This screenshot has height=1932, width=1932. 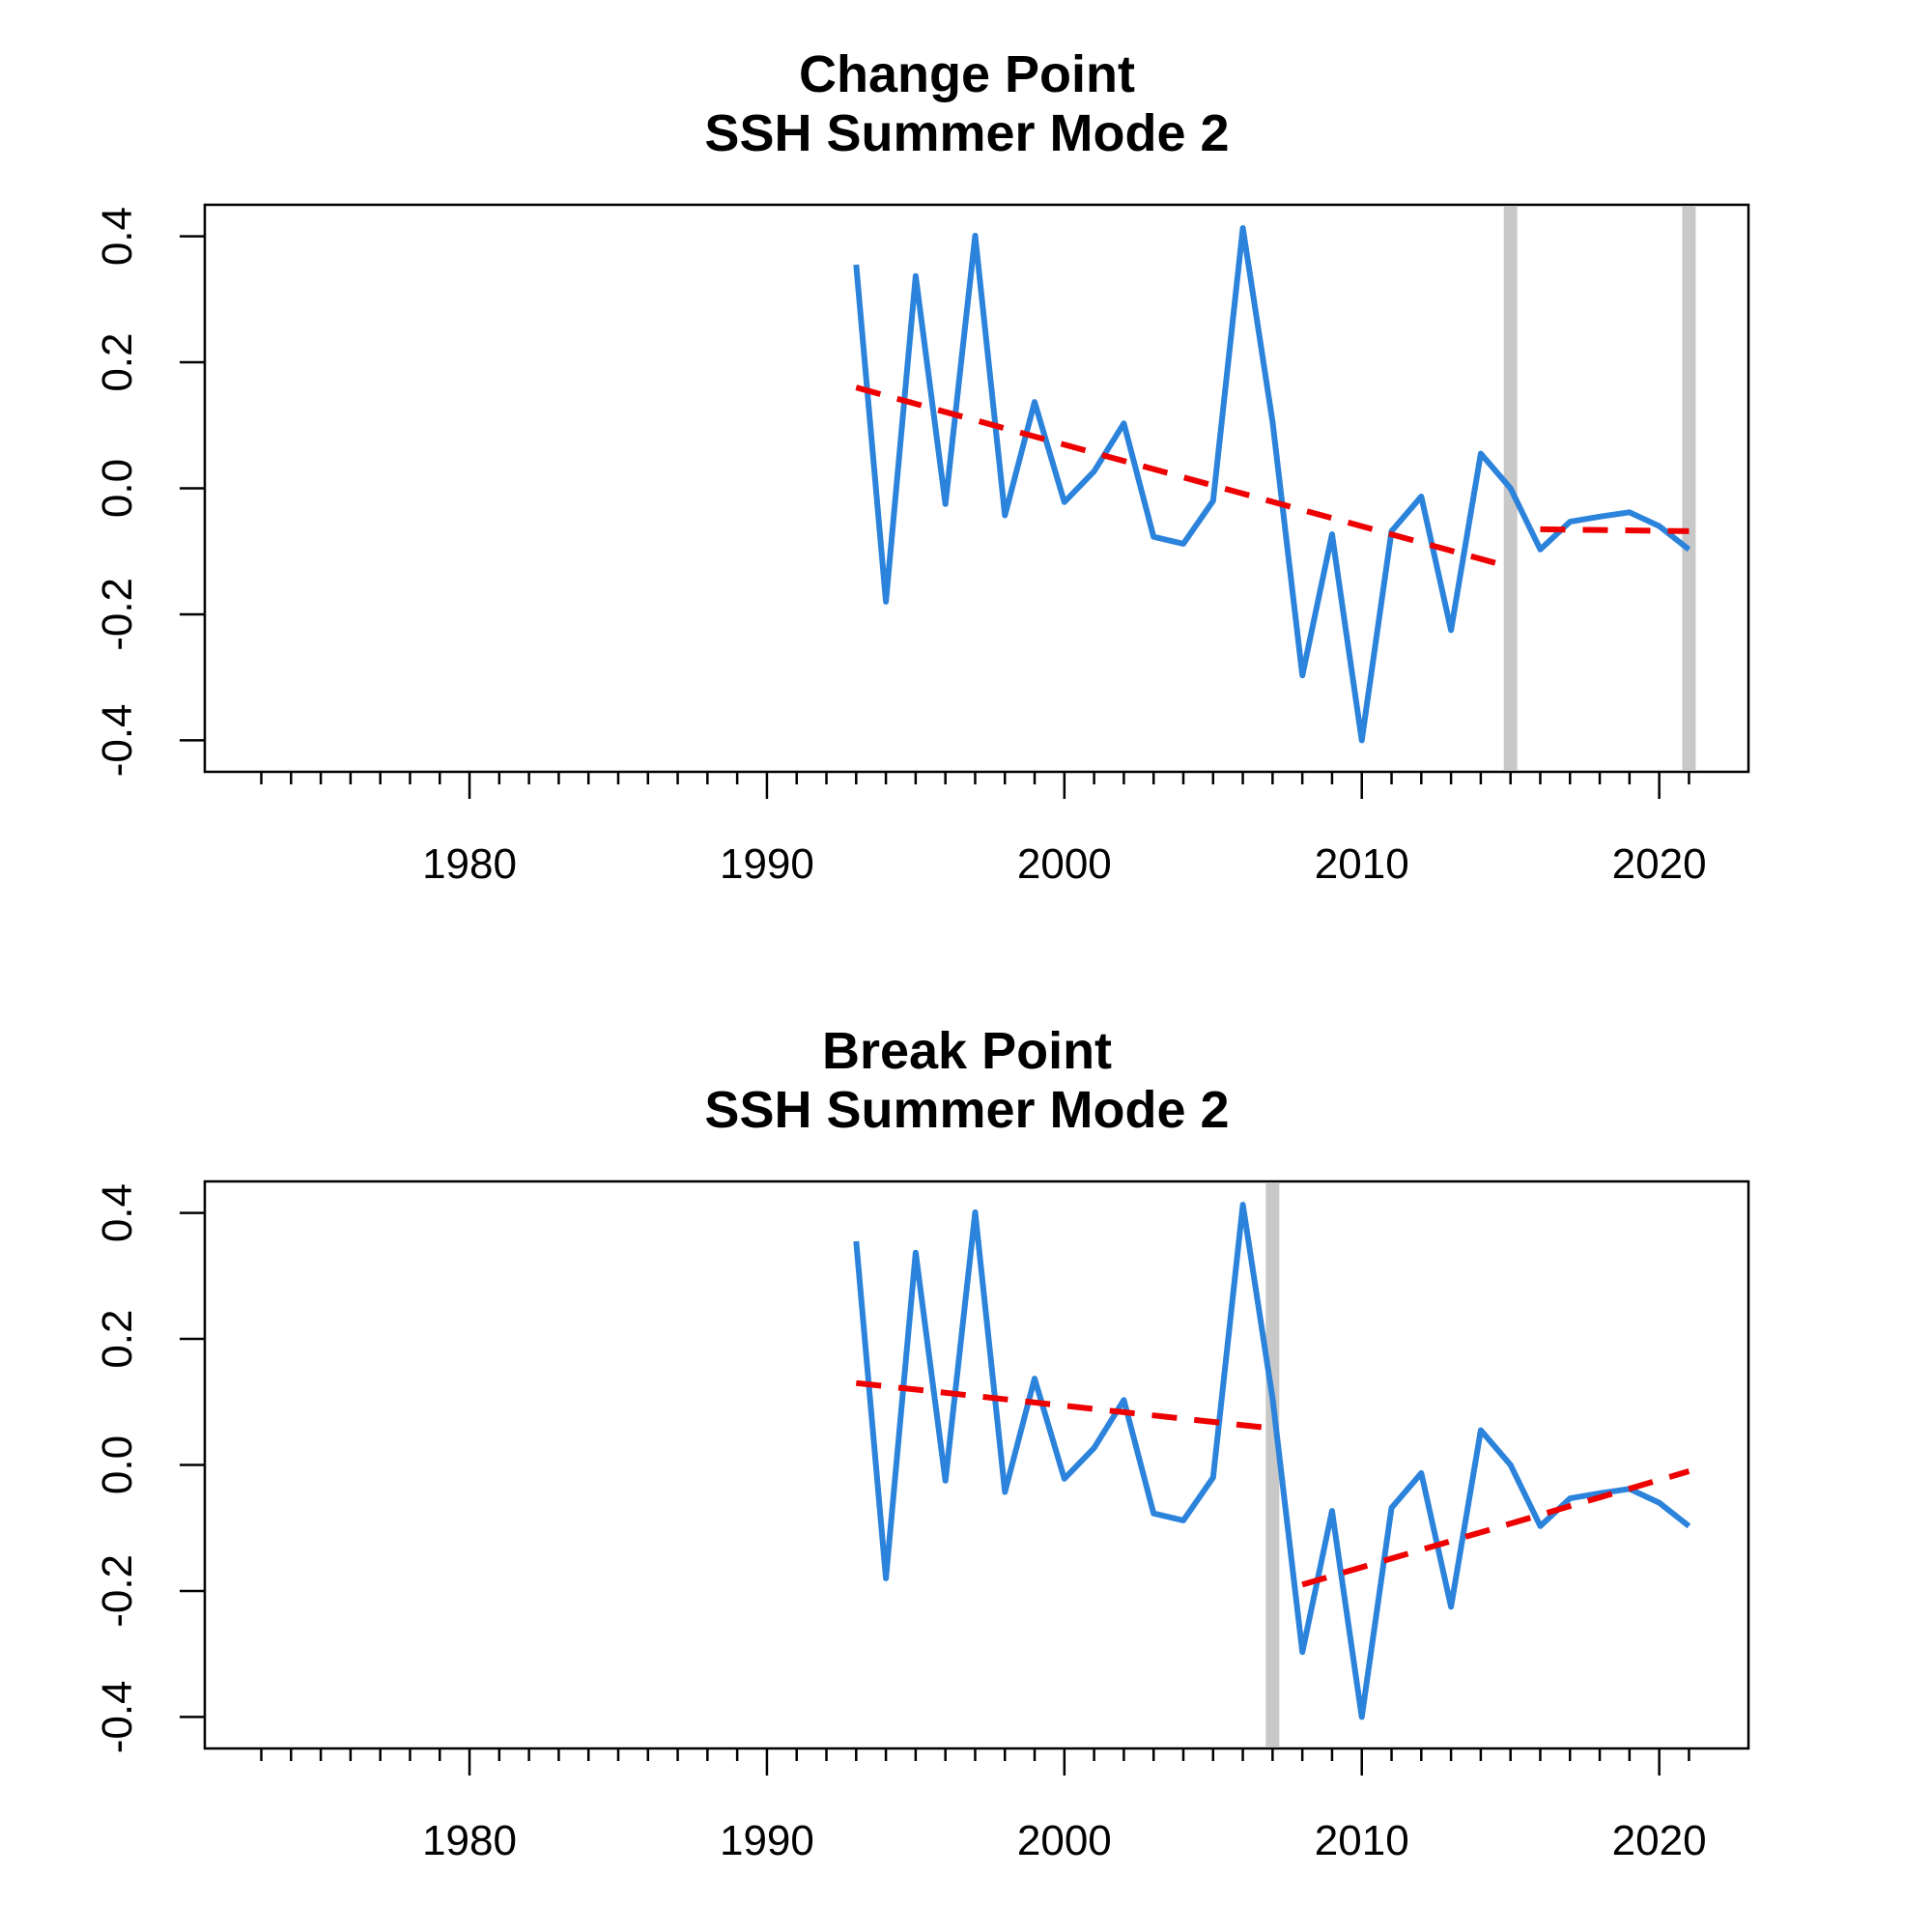 I want to click on data-series-line, so click(x=1272, y=484).